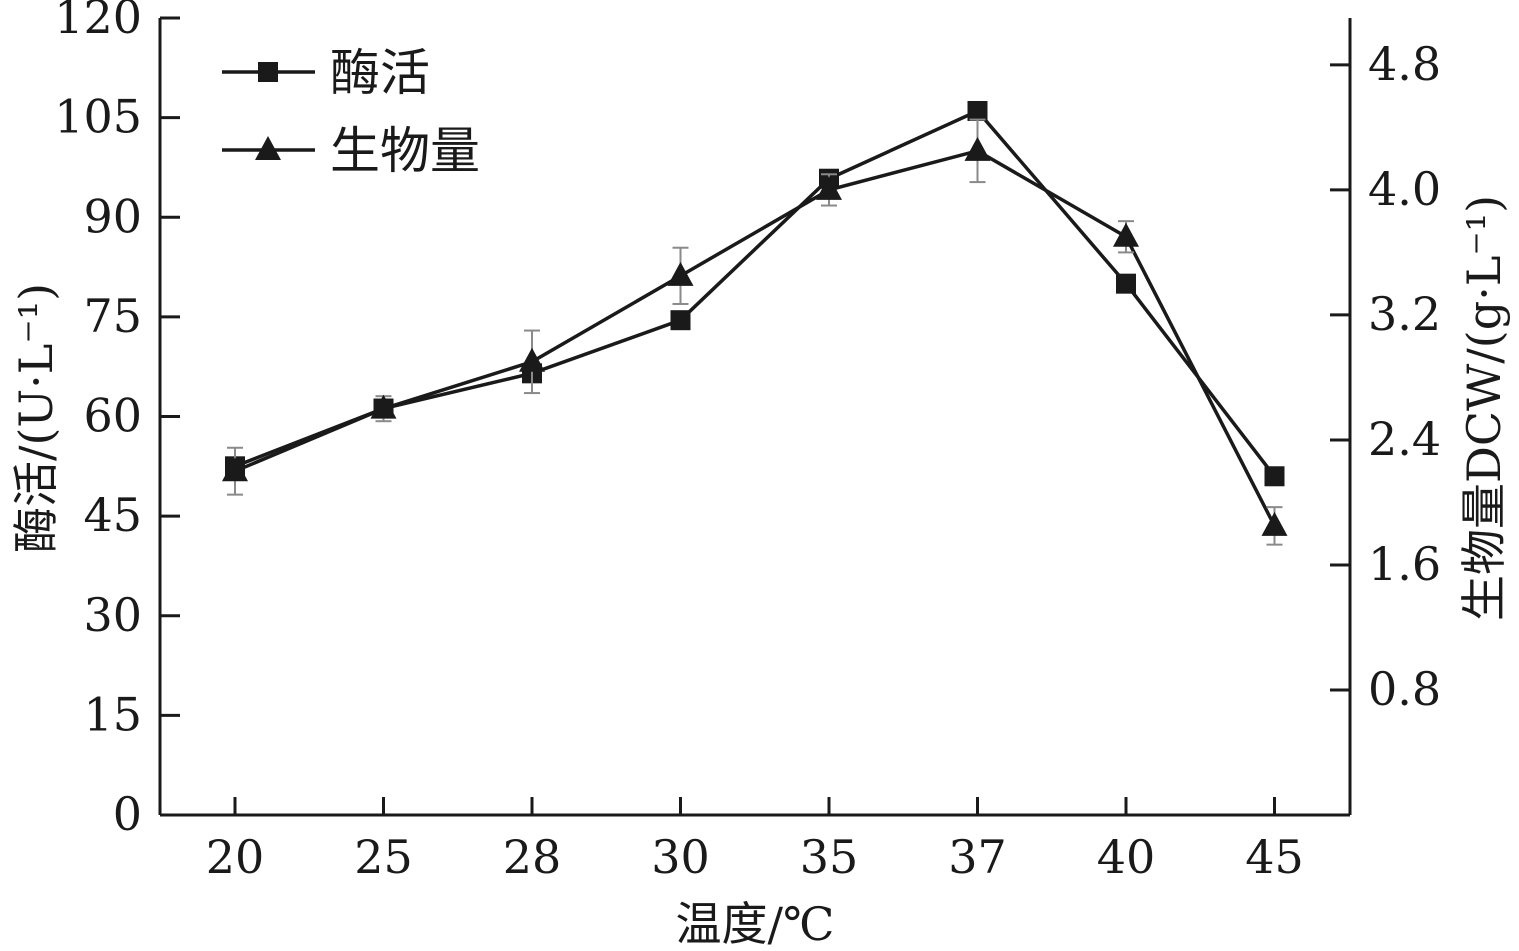  What do you see at coordinates (98, 22) in the screenshot?
I see `y-left-tick-label: 120` at bounding box center [98, 22].